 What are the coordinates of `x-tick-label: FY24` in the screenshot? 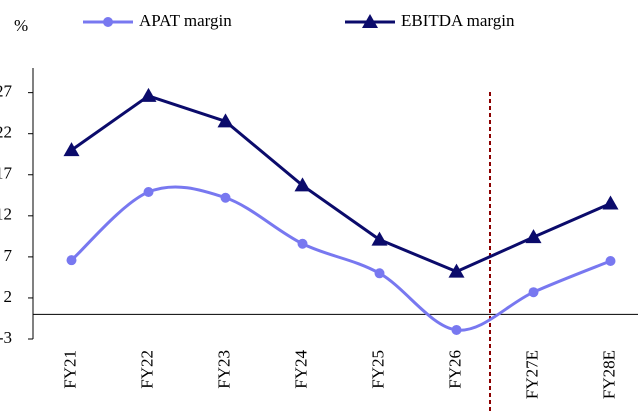 It's located at (300, 369).